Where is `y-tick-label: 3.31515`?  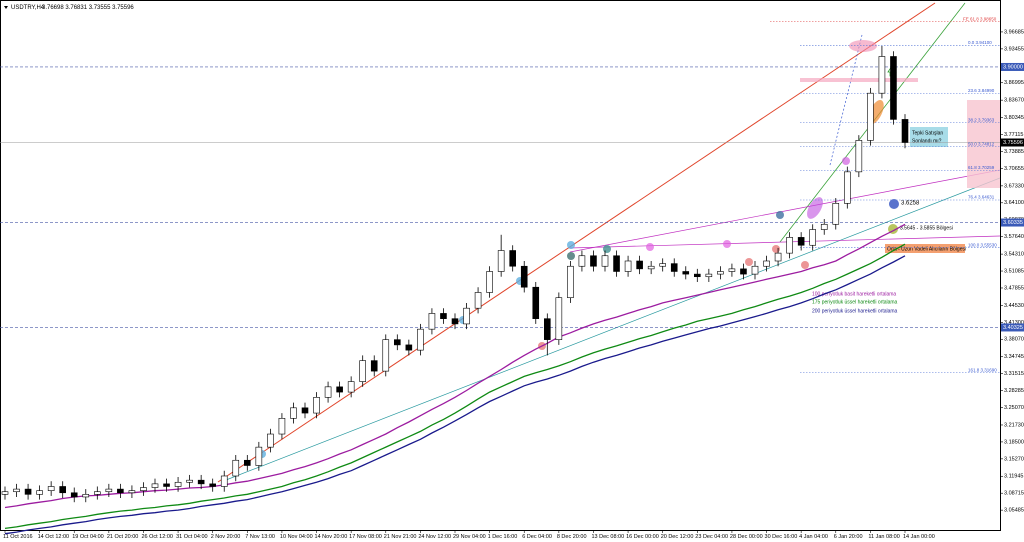
y-tick-label: 3.31515 is located at coordinates (1014, 374).